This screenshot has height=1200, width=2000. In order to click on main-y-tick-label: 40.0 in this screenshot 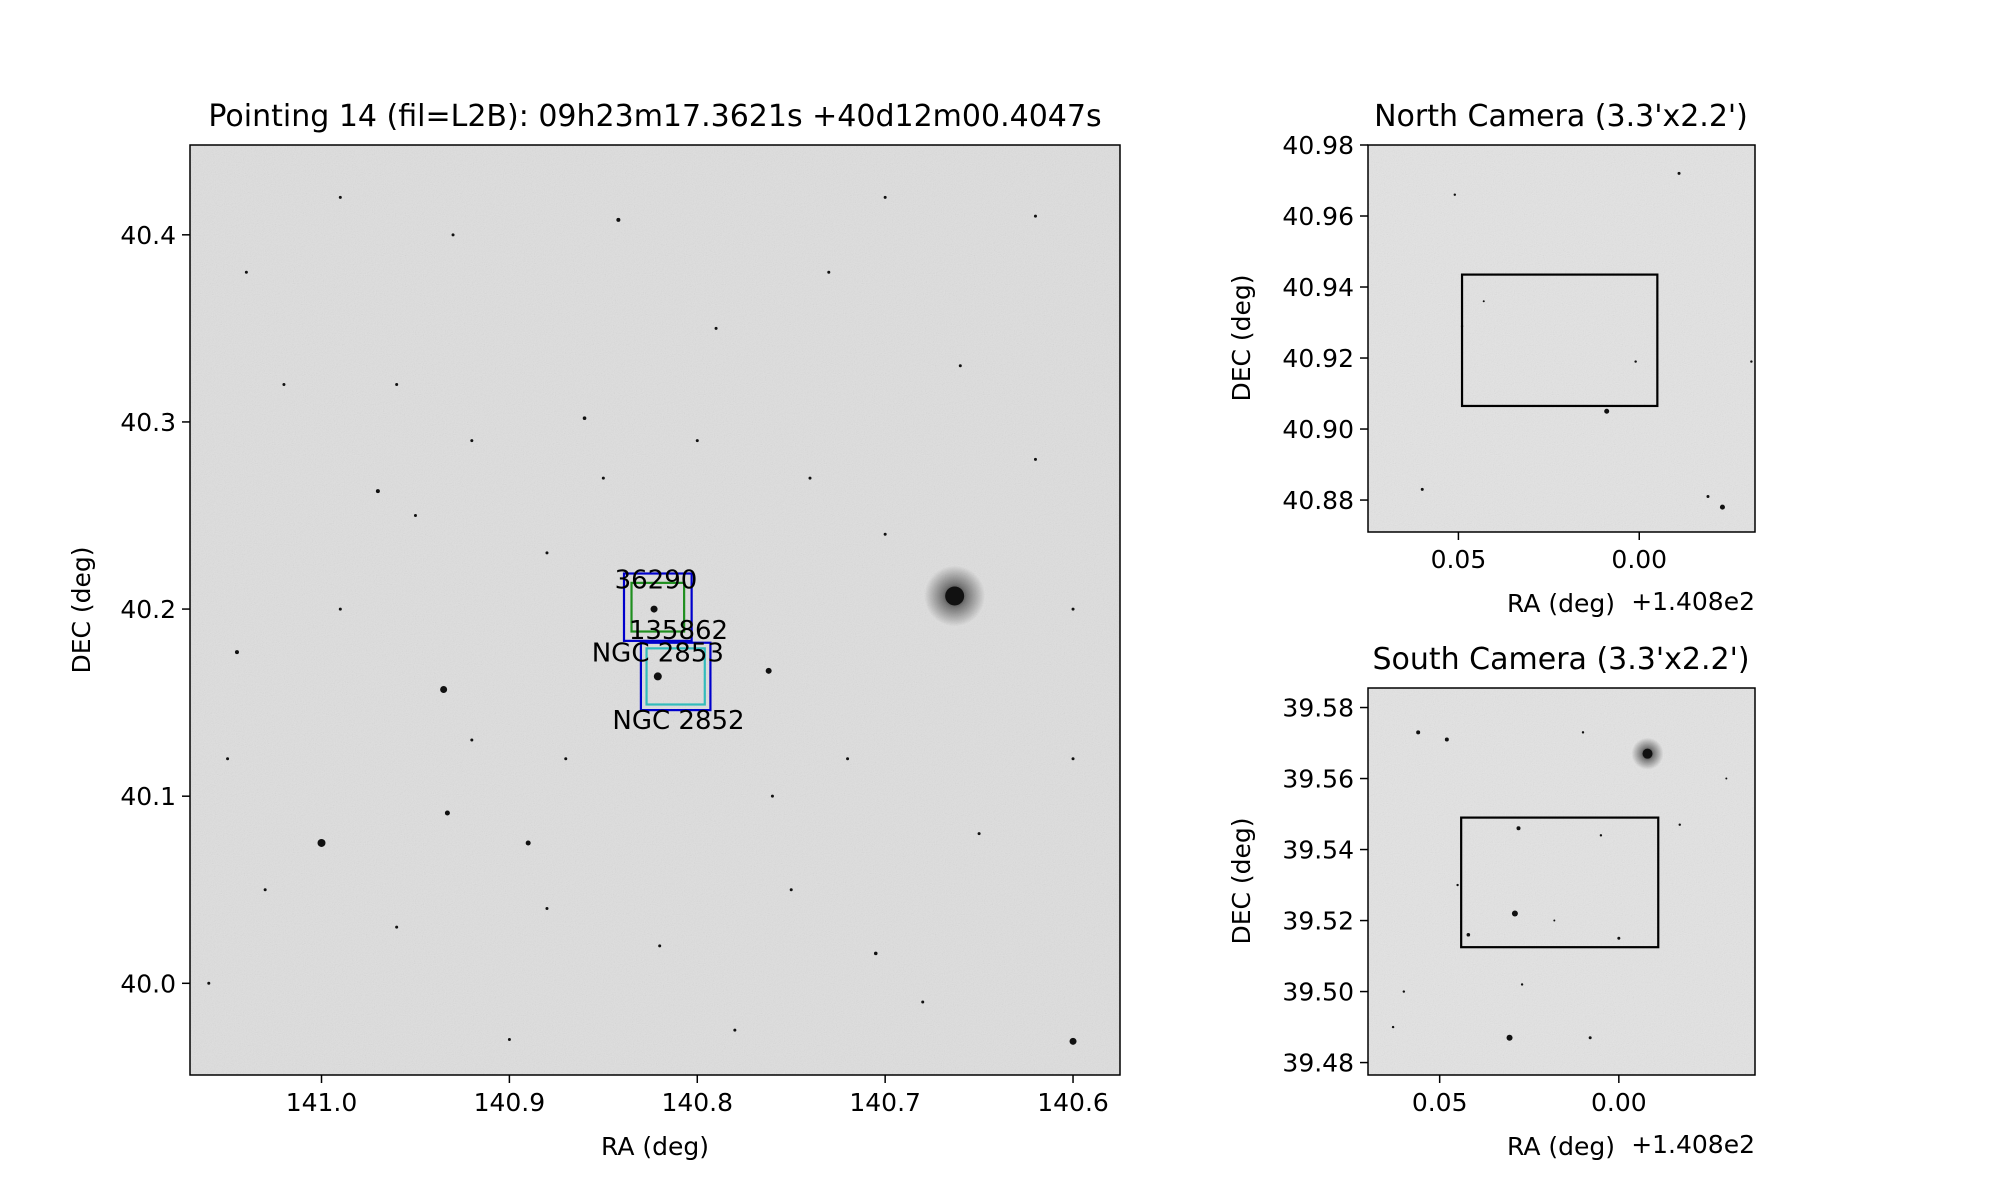, I will do `click(148, 983)`.